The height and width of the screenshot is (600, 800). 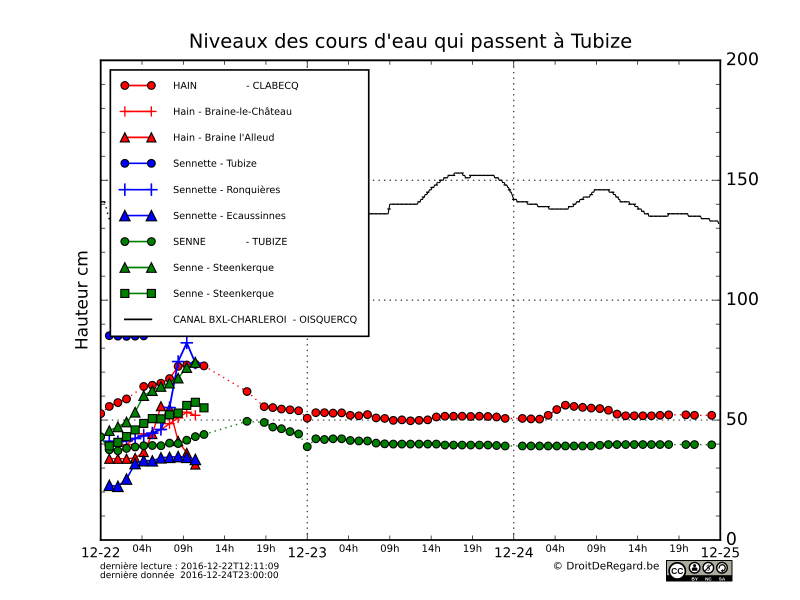 What do you see at coordinates (695, 579) in the screenshot?
I see `svg-text: BY` at bounding box center [695, 579].